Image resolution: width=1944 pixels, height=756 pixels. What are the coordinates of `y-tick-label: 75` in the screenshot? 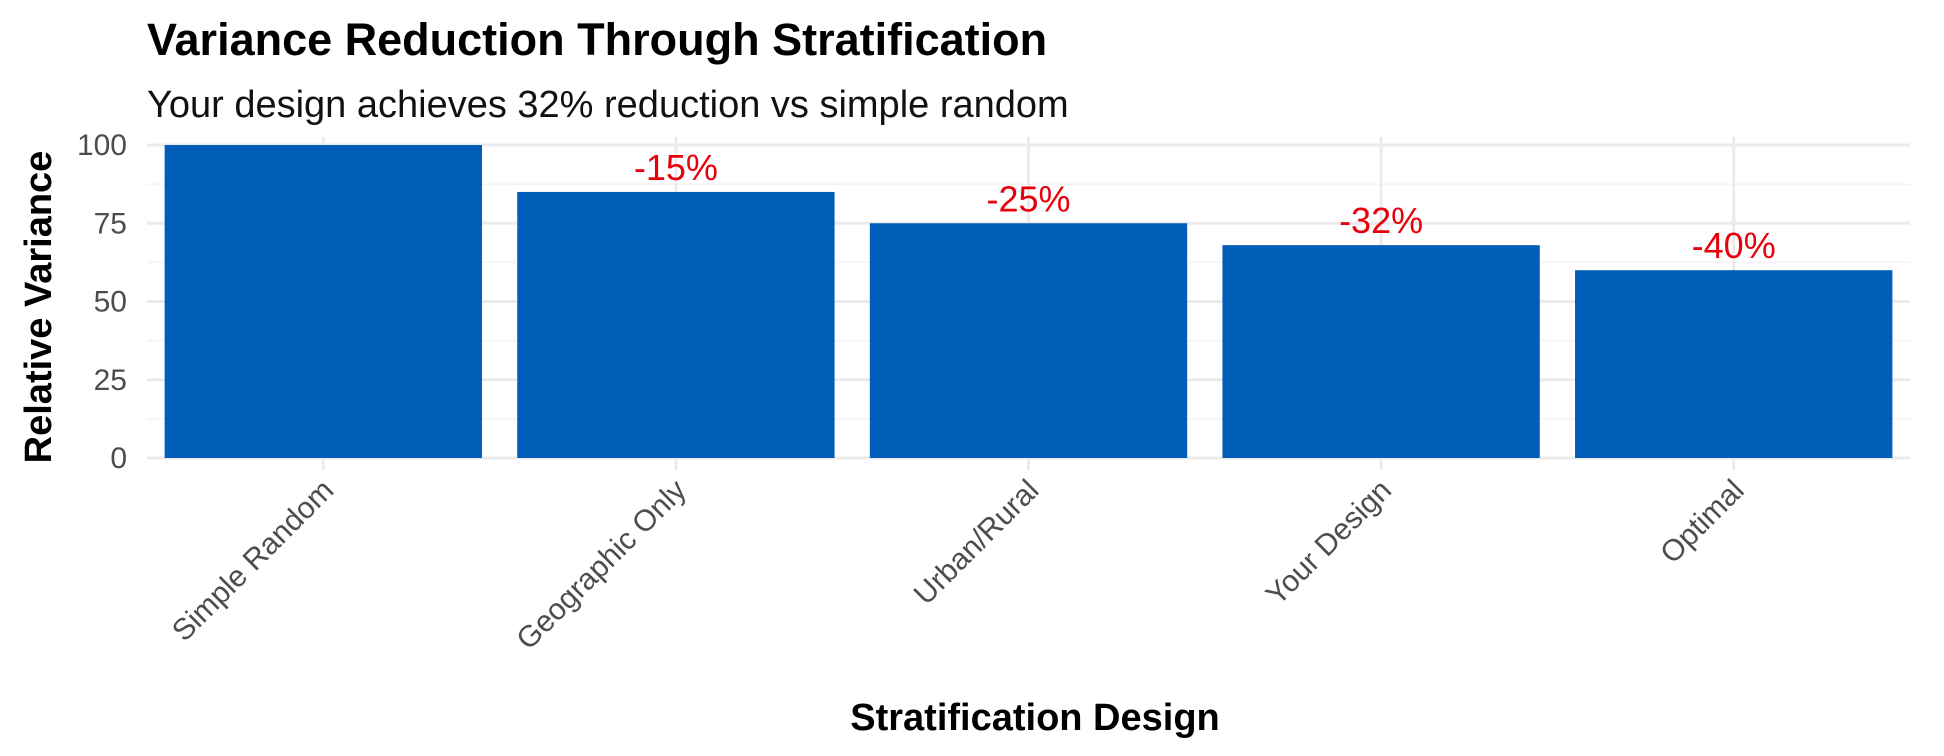 It's located at (110, 223).